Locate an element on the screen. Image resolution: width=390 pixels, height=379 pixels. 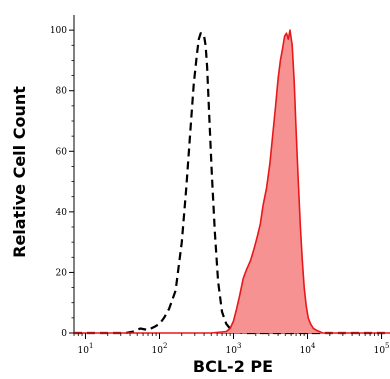
y-tick-label-40: 40 is located at coordinates (62, 213).